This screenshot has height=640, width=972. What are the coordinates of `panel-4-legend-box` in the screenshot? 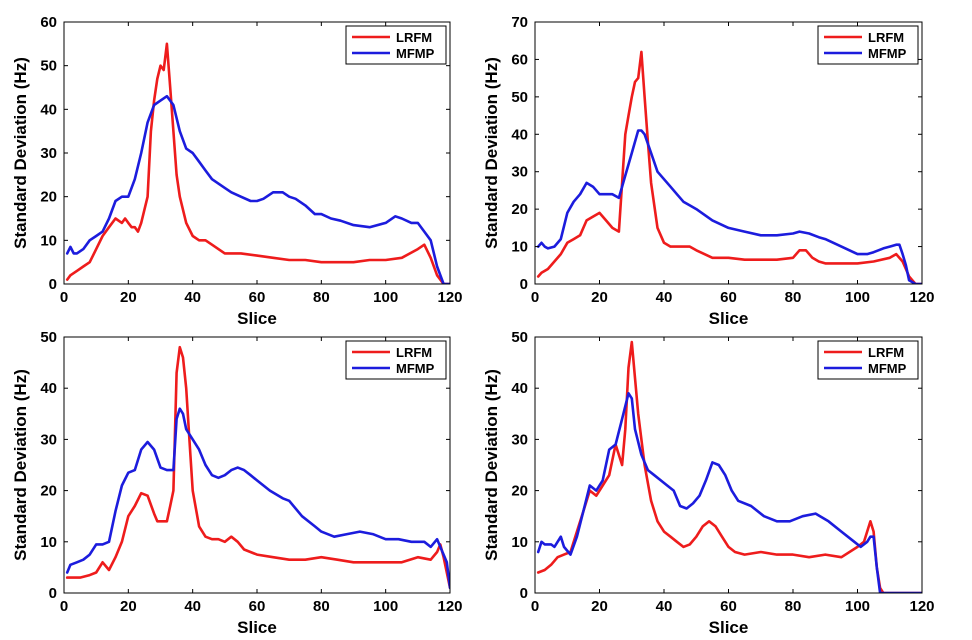 It's located at (868, 360).